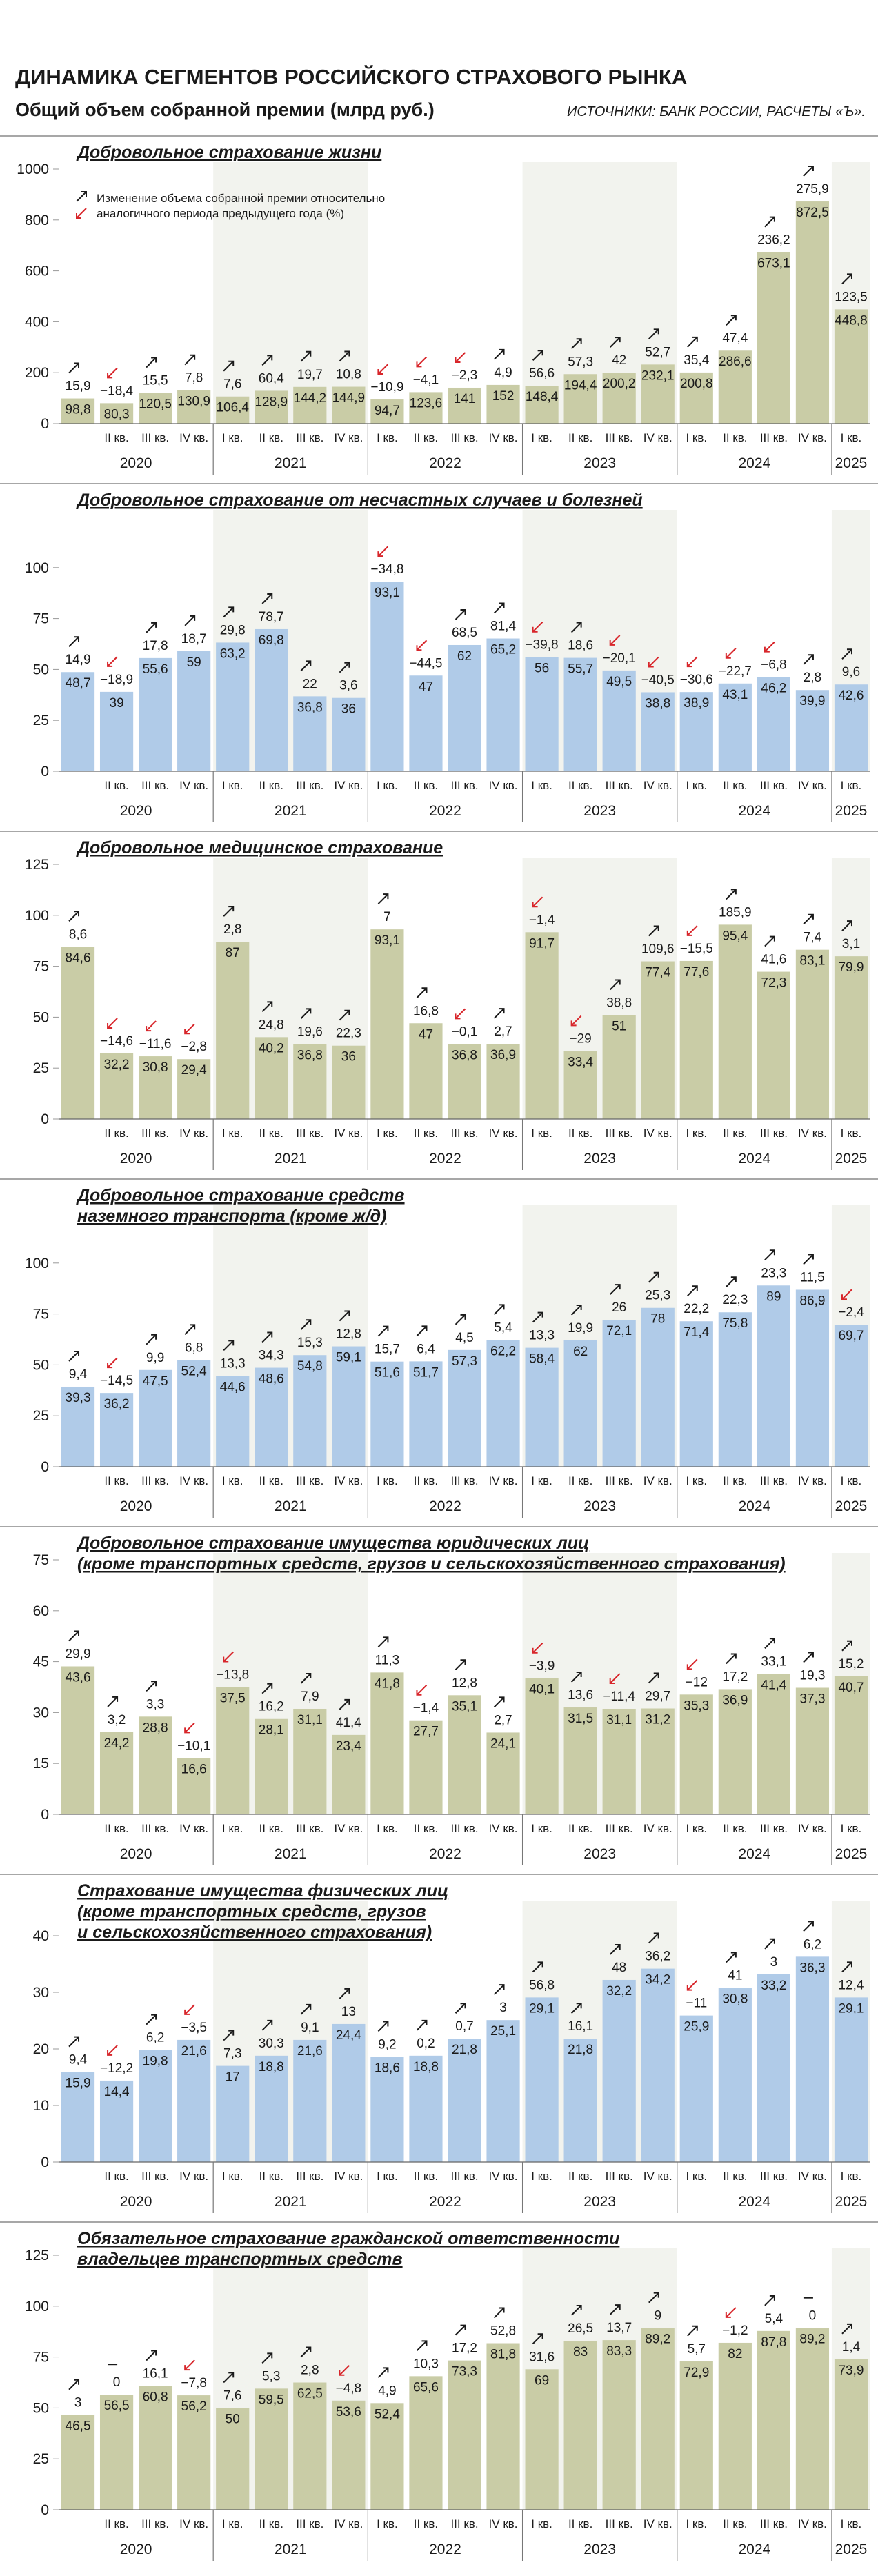 This screenshot has height=2576, width=878. I want to click on value-label: 28,8, so click(155, 1728).